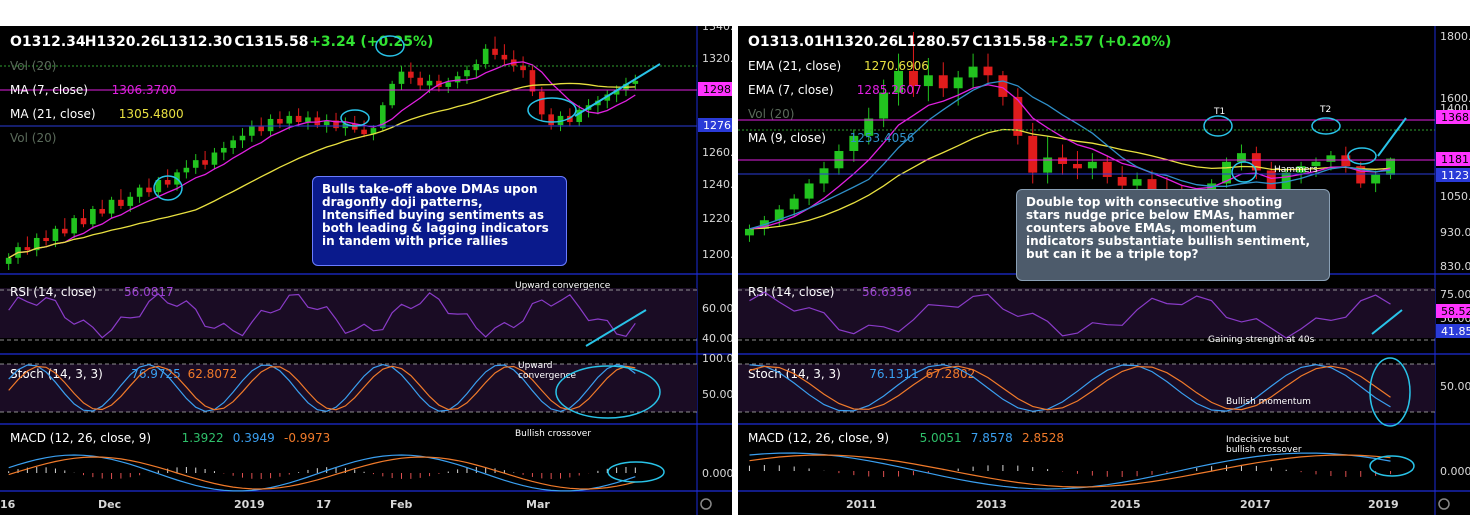  I want to click on price-label: 1368.20, so click(1455, 117).